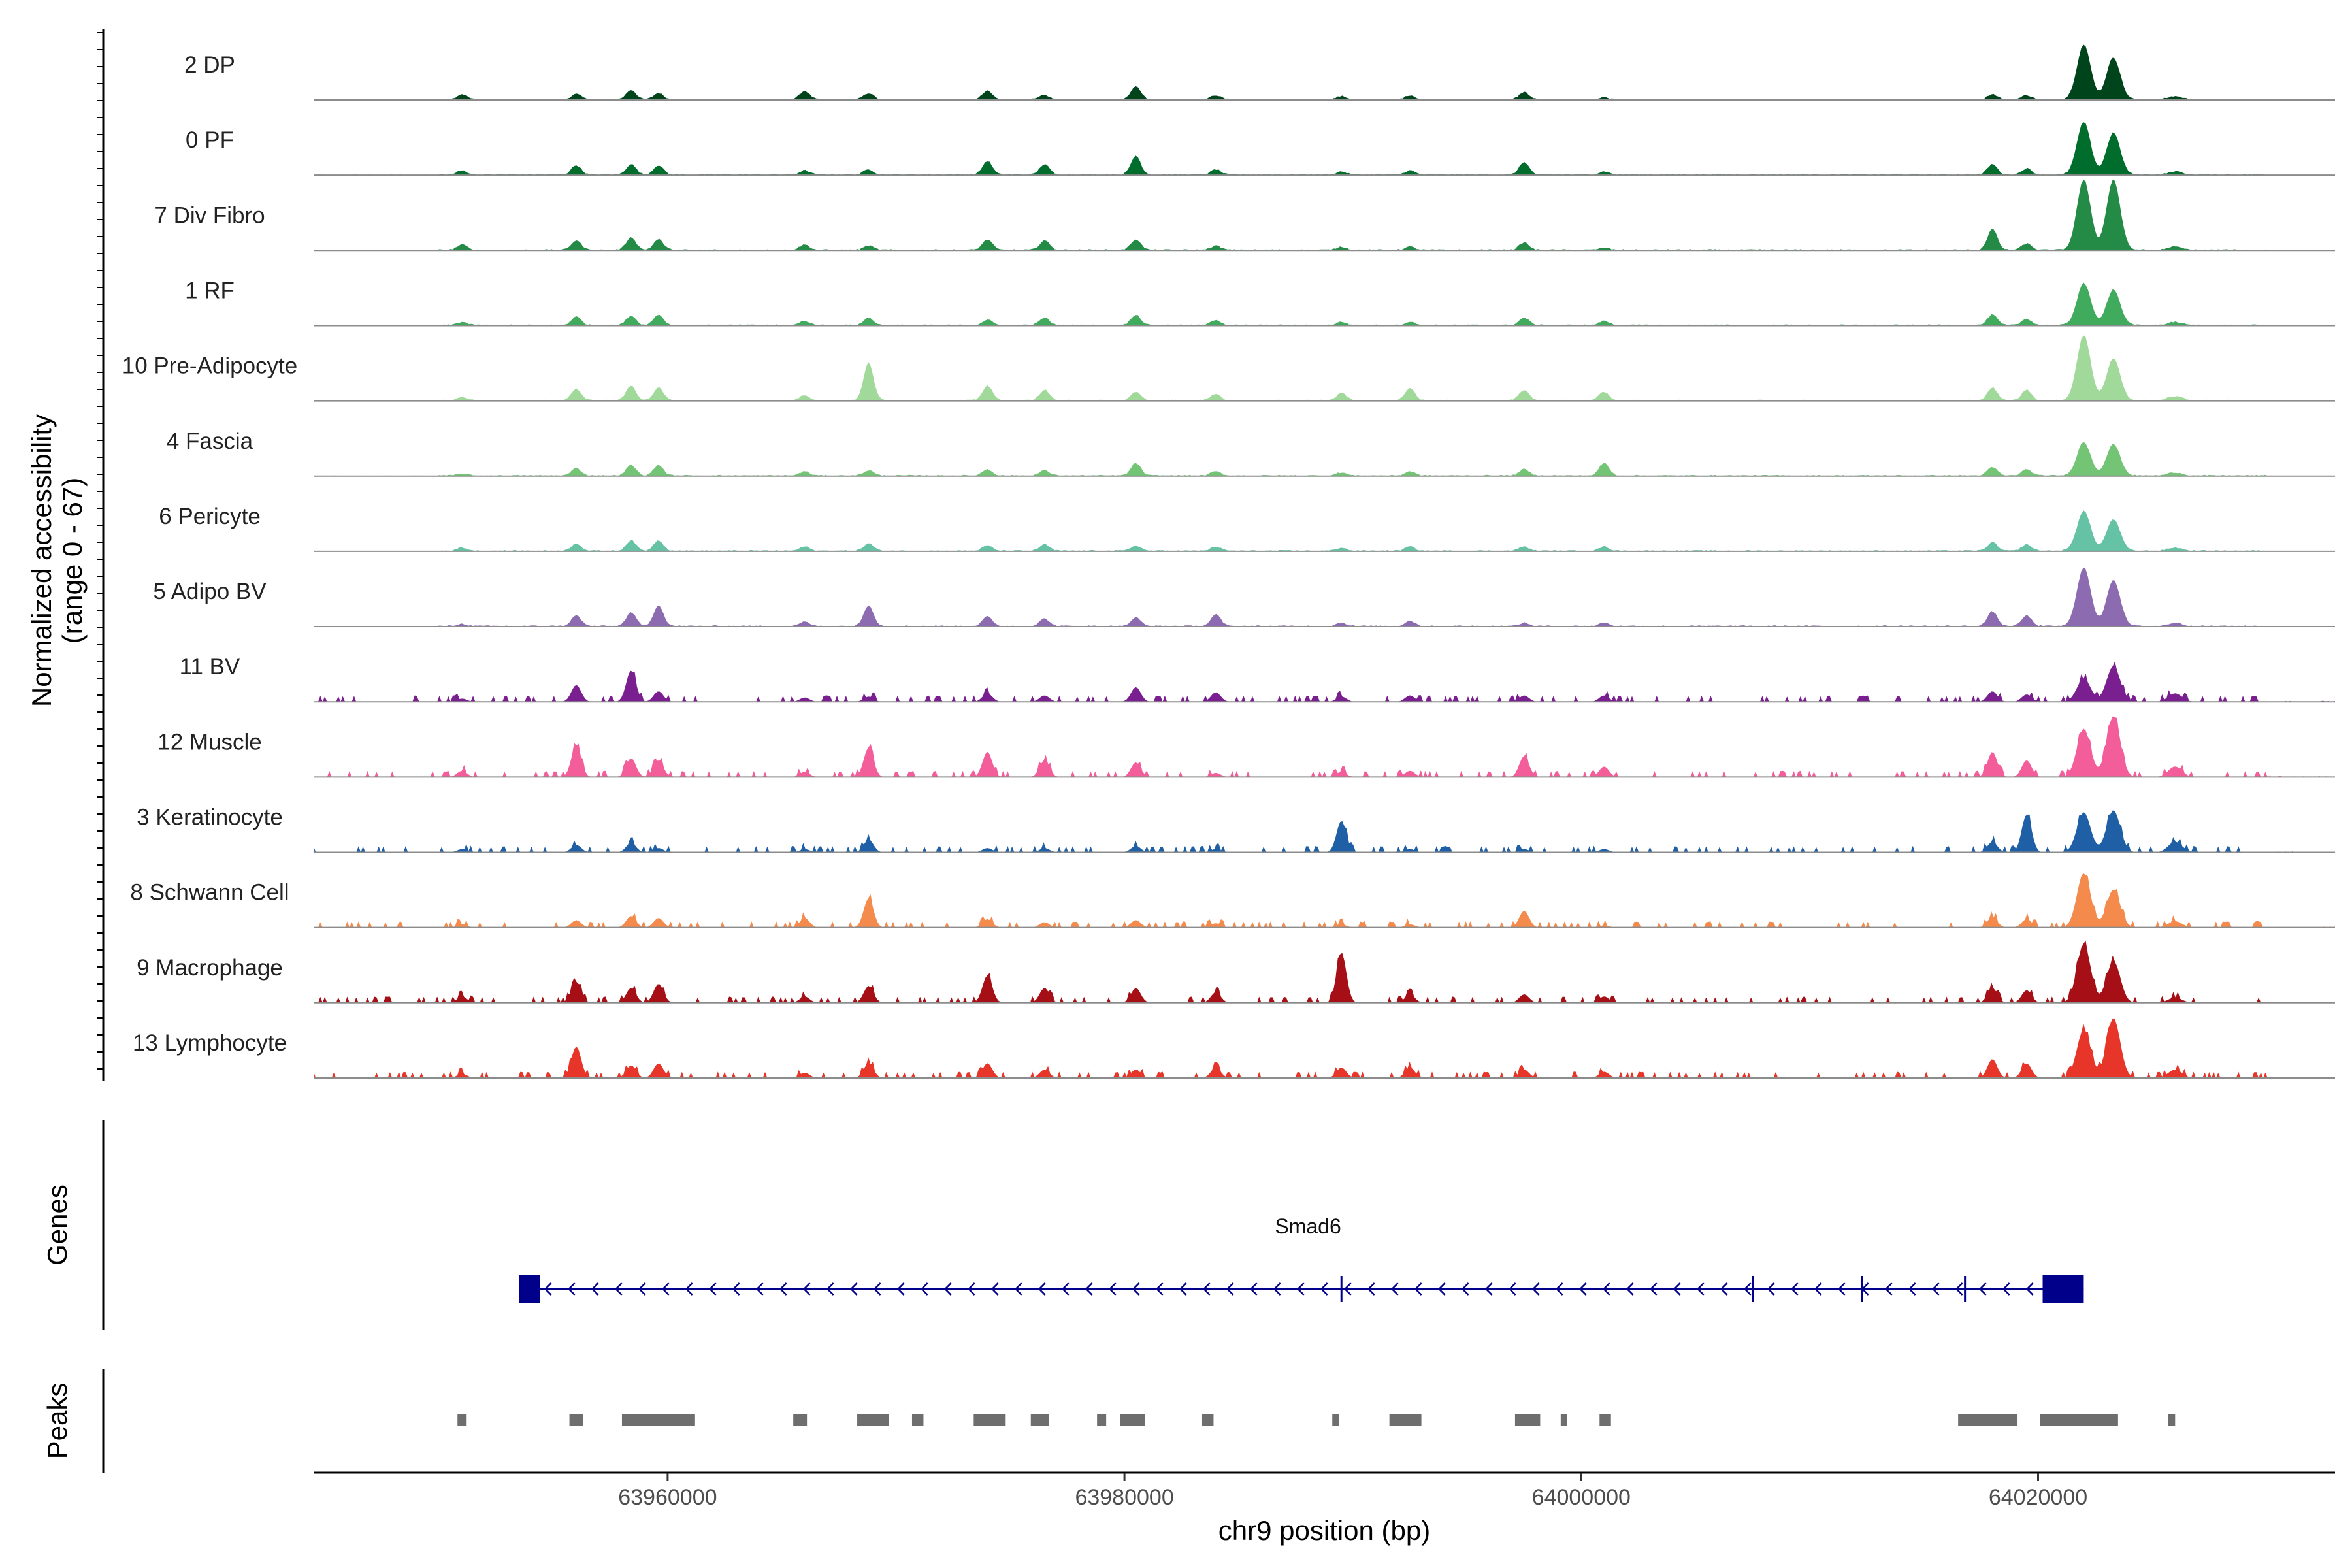 The height and width of the screenshot is (1568, 2352). What do you see at coordinates (2063, 1289) in the screenshot?
I see `gene-exon` at bounding box center [2063, 1289].